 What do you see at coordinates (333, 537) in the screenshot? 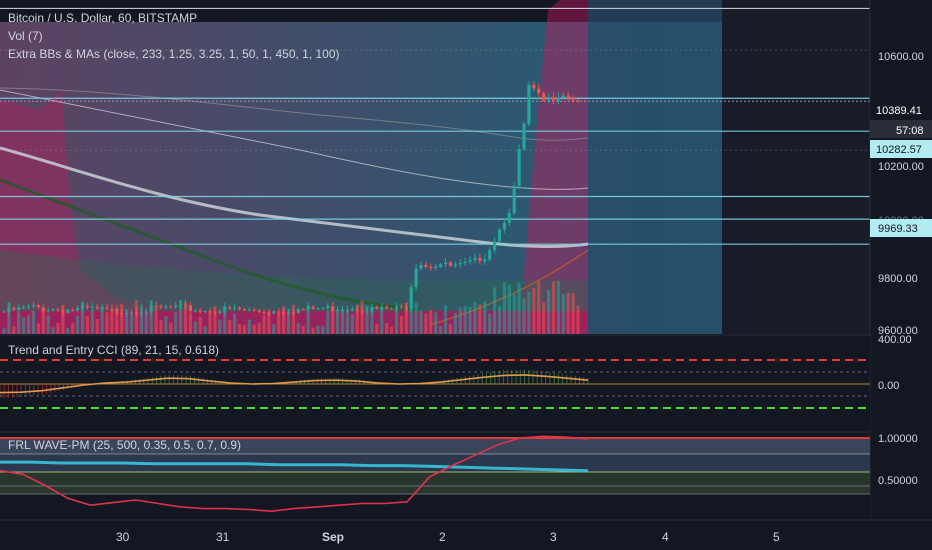
I see `time-label-sep: Sep` at bounding box center [333, 537].